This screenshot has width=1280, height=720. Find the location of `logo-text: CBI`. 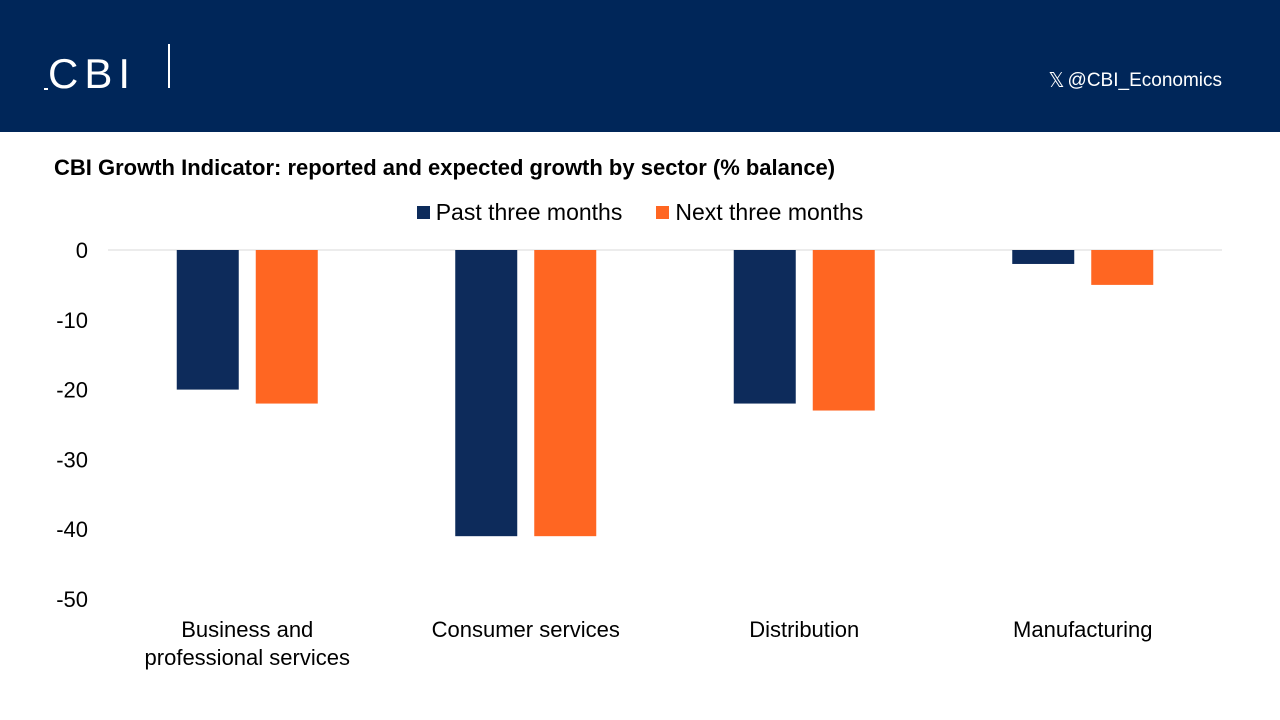

logo-text: CBI is located at coordinates (92, 71).